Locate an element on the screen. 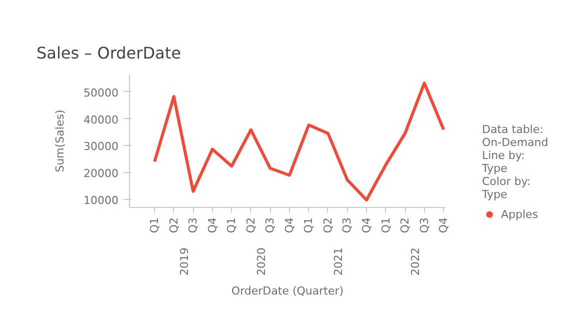 The width and height of the screenshot is (586, 335). x-axis-title: OrderDate (Quarter) is located at coordinates (287, 291).